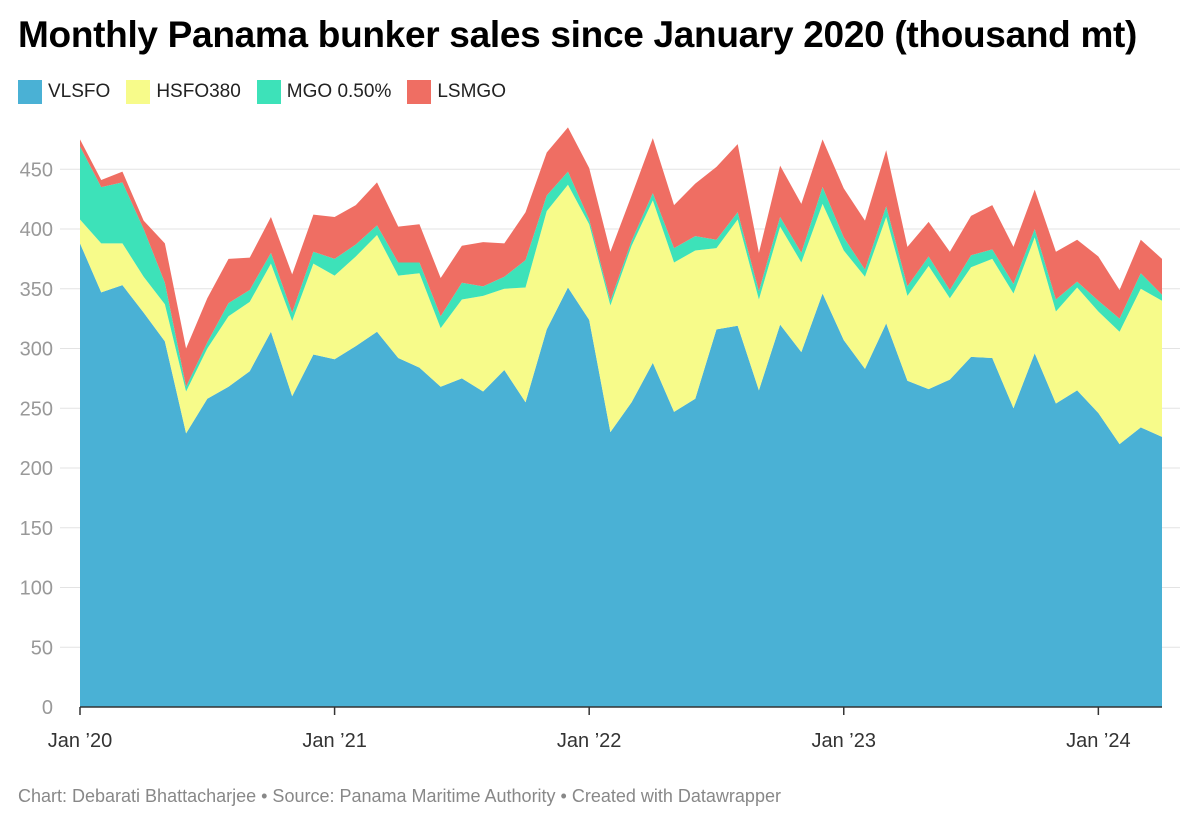 The width and height of the screenshot is (1200, 826). I want to click on y-tick-label: 400, so click(36, 230).